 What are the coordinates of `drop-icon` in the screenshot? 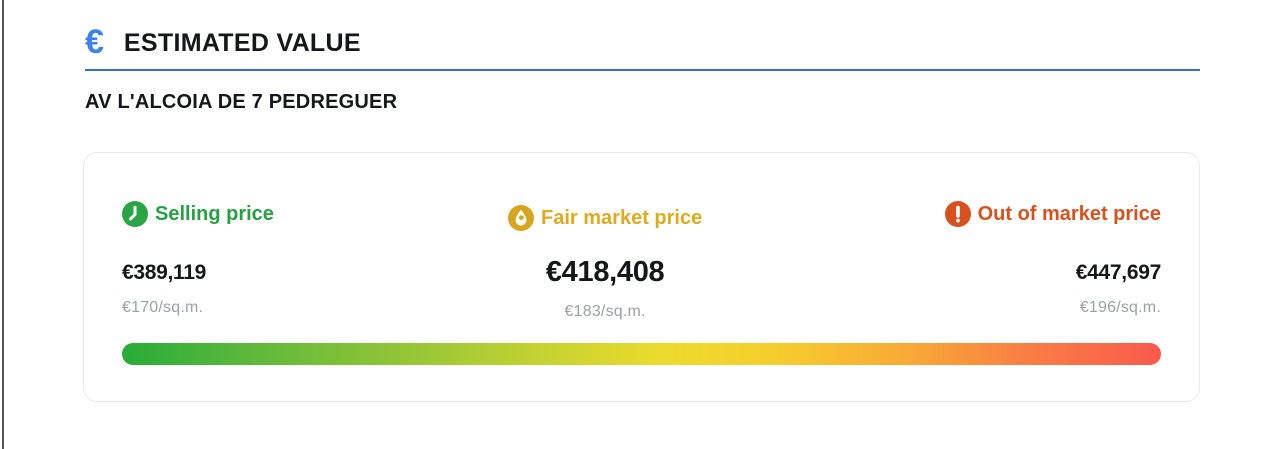 It's located at (521, 218).